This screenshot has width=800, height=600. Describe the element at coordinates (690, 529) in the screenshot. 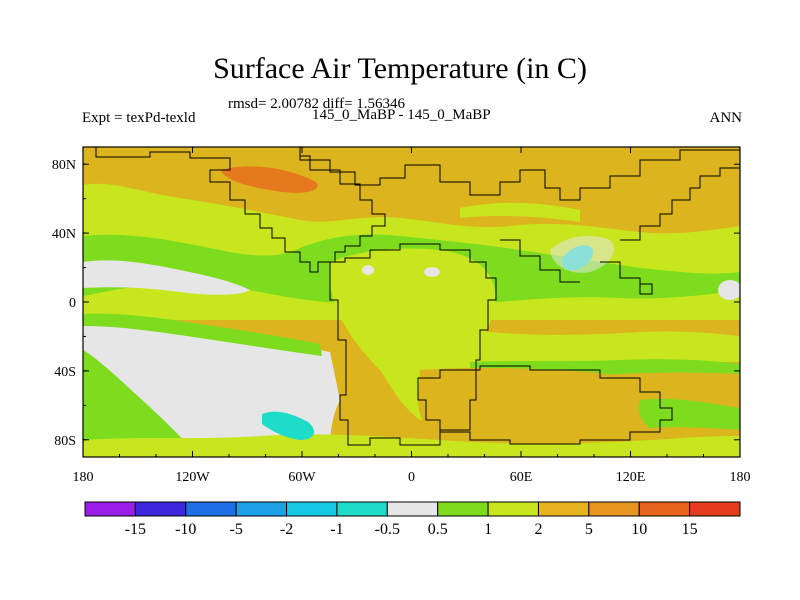

I see `colorbar-label: 15` at that location.